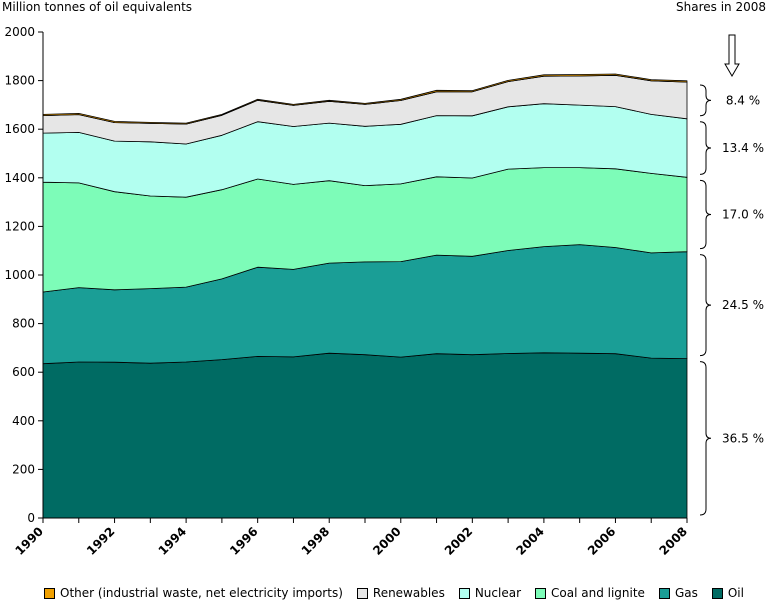 The height and width of the screenshot is (602, 768). Describe the element at coordinates (23, 421) in the screenshot. I see `y-tick-label: 400` at that location.